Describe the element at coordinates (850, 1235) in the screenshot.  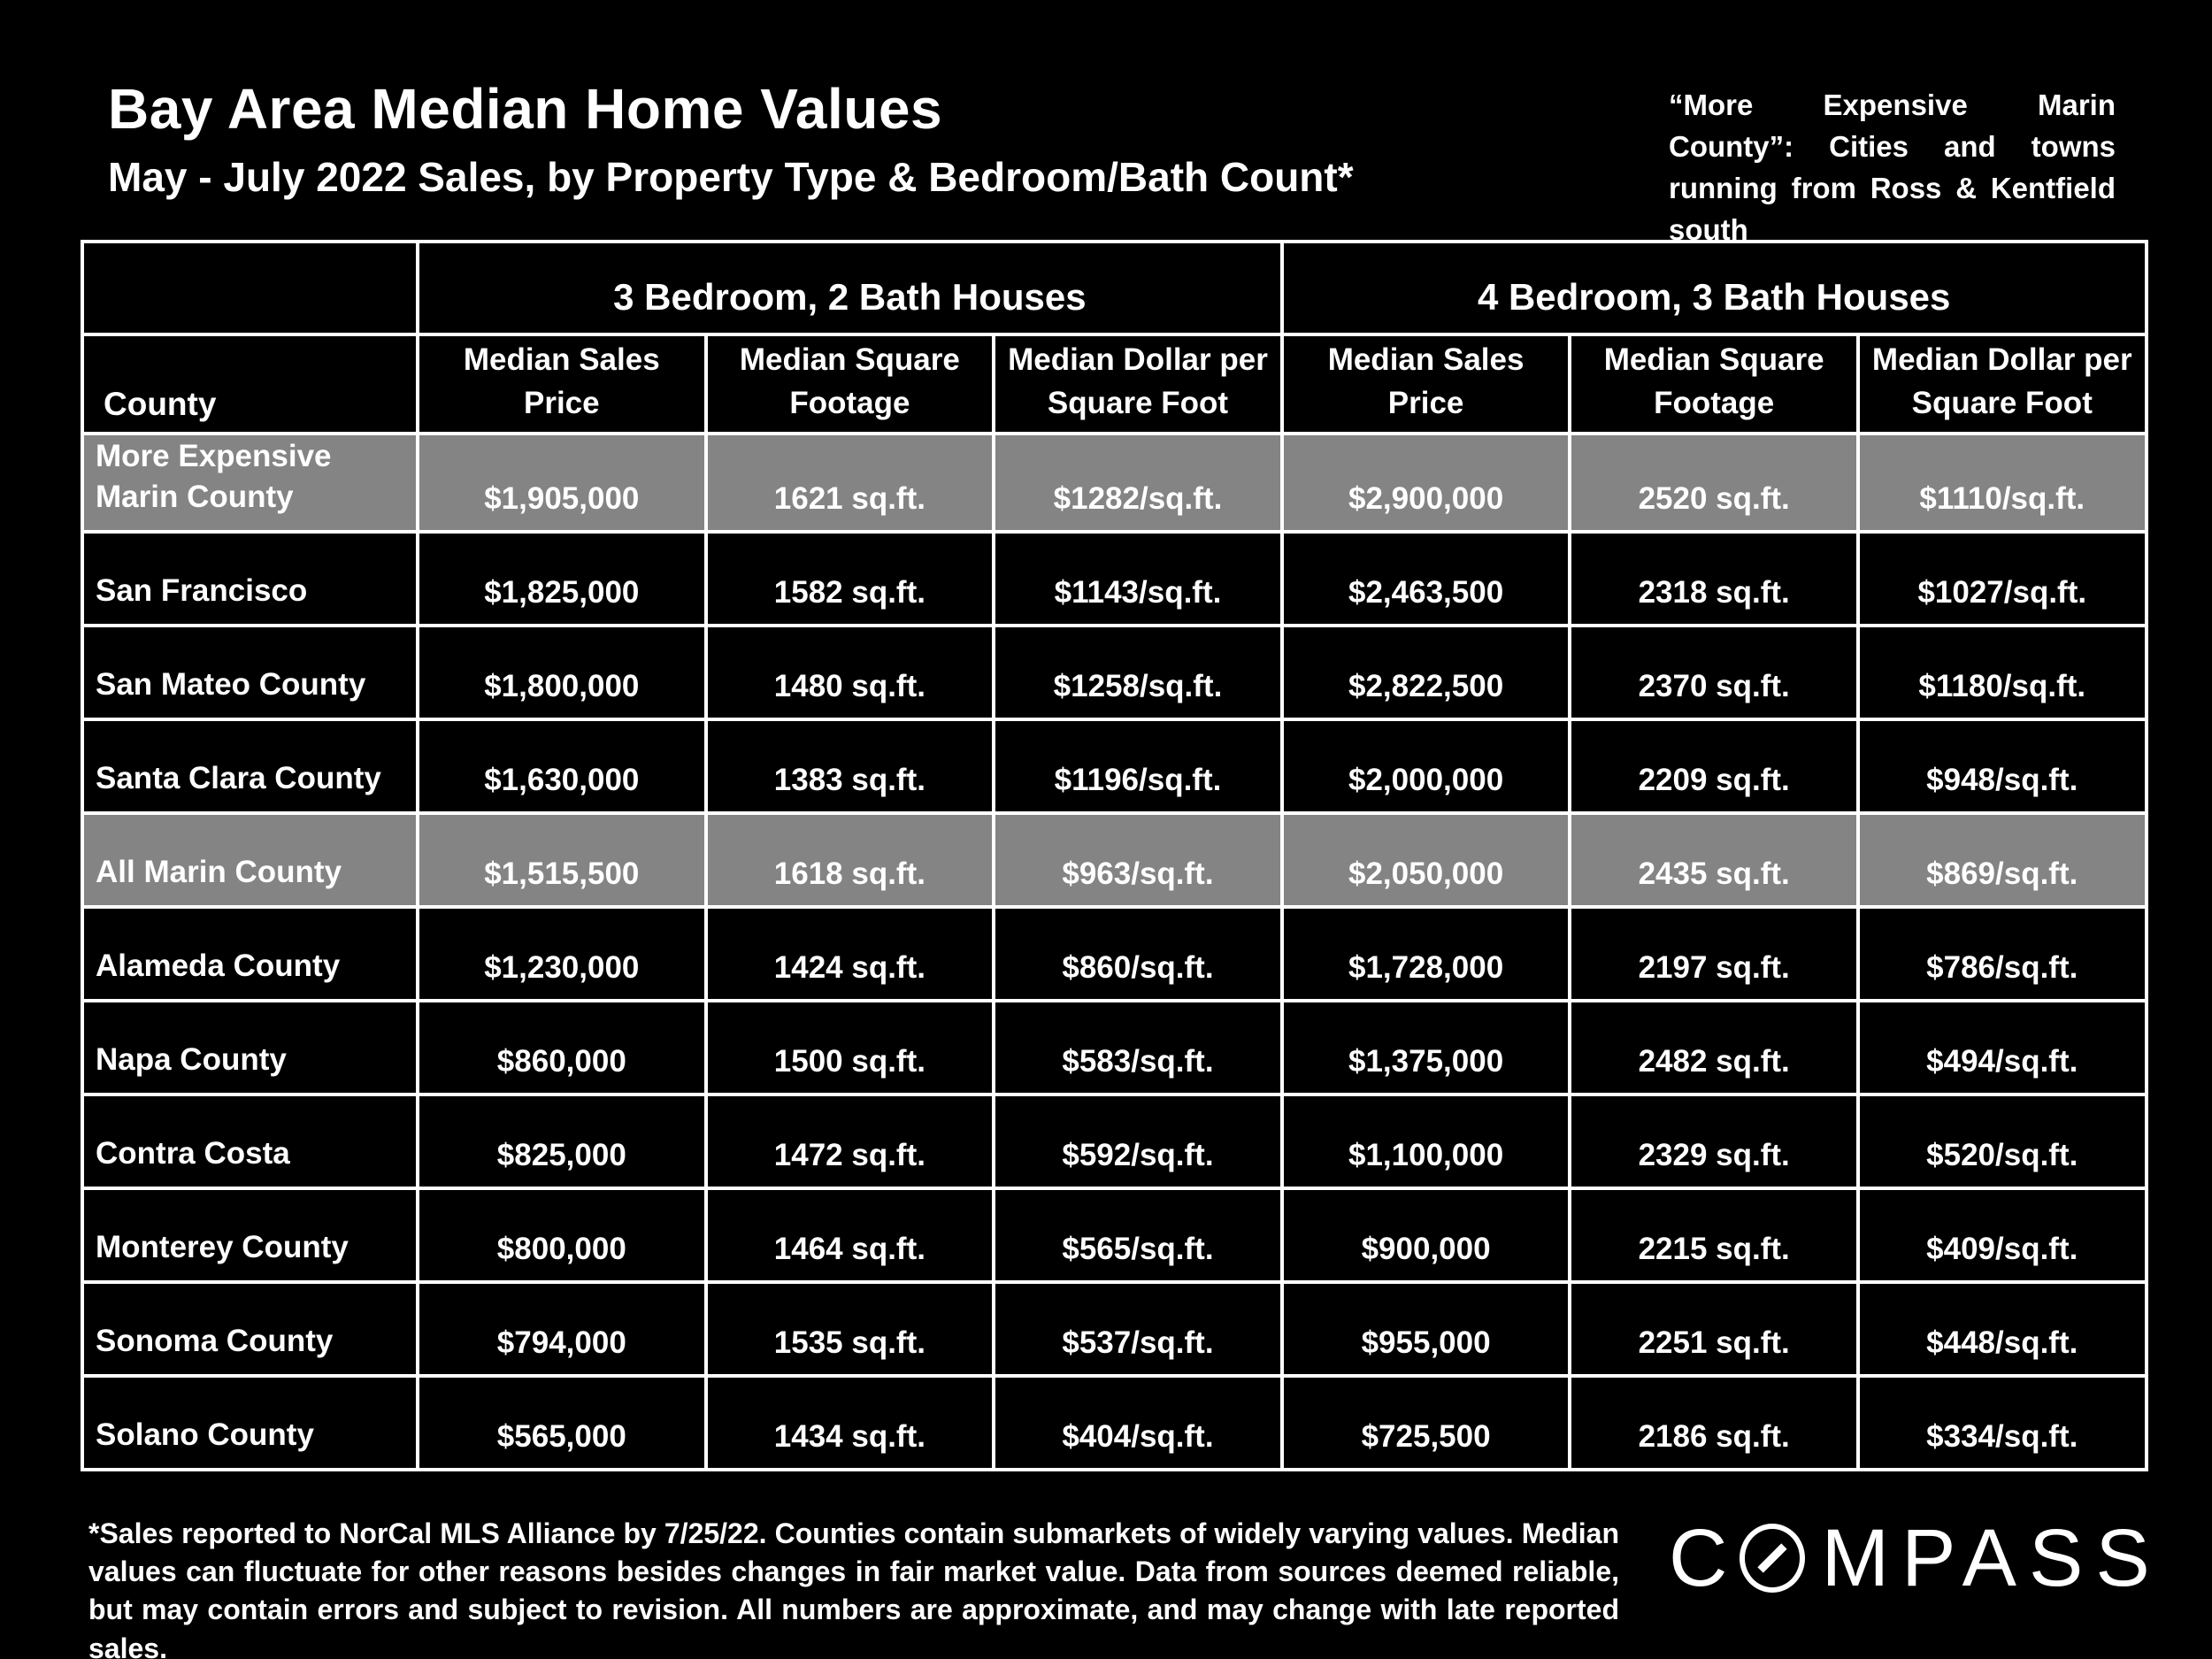
I see `value-cell: 1464 sq.ft.` at that location.